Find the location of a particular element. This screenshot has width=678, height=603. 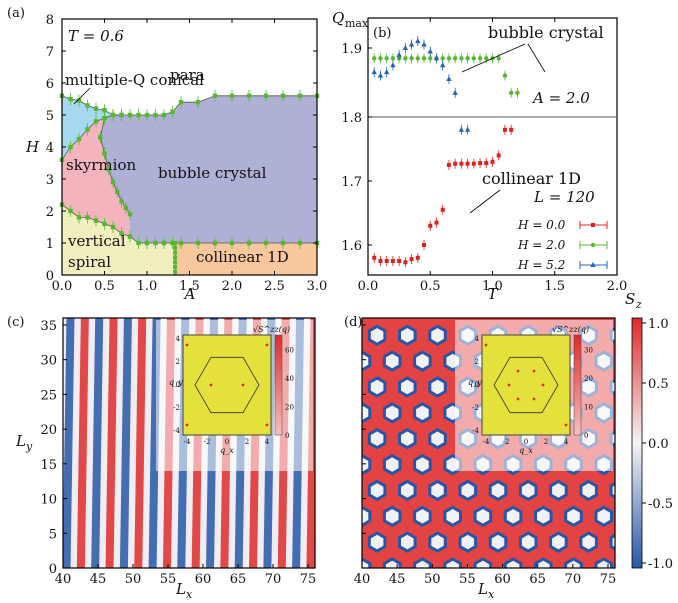

x-tick-label: 2.0 is located at coordinates (232, 286).